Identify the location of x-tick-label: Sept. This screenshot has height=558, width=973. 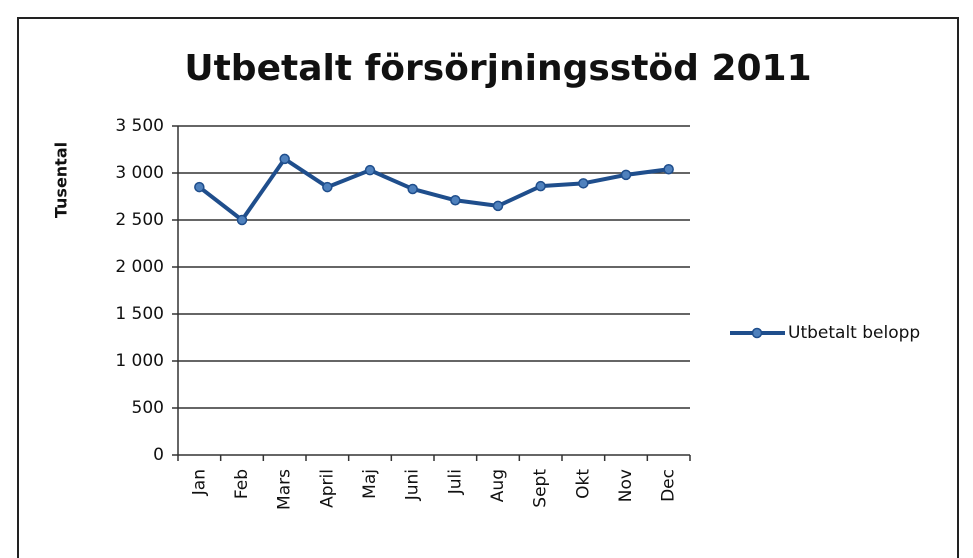
(541, 488).